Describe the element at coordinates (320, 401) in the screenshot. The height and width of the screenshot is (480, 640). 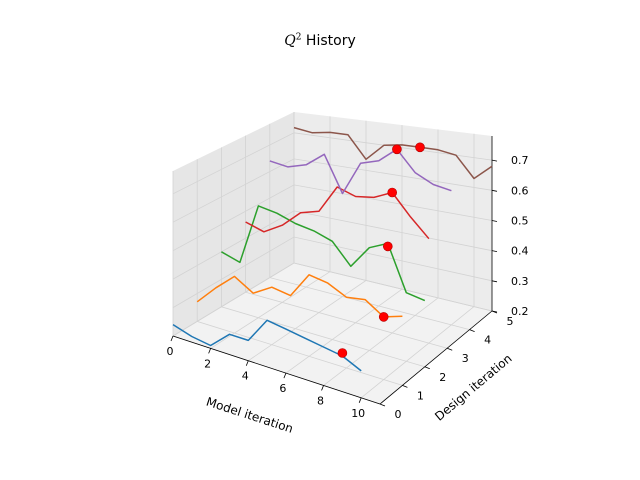
I see `x-tick-label: 8` at that location.